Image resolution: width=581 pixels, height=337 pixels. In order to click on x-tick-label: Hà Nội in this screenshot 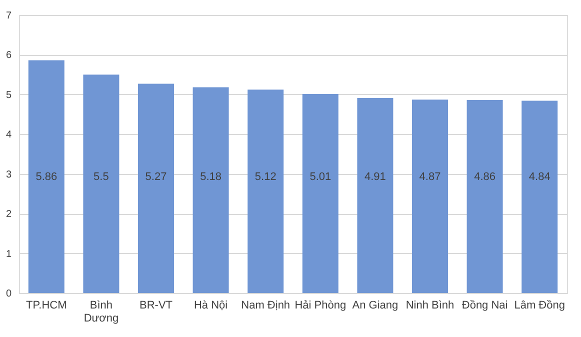, I will do `click(211, 306)`.